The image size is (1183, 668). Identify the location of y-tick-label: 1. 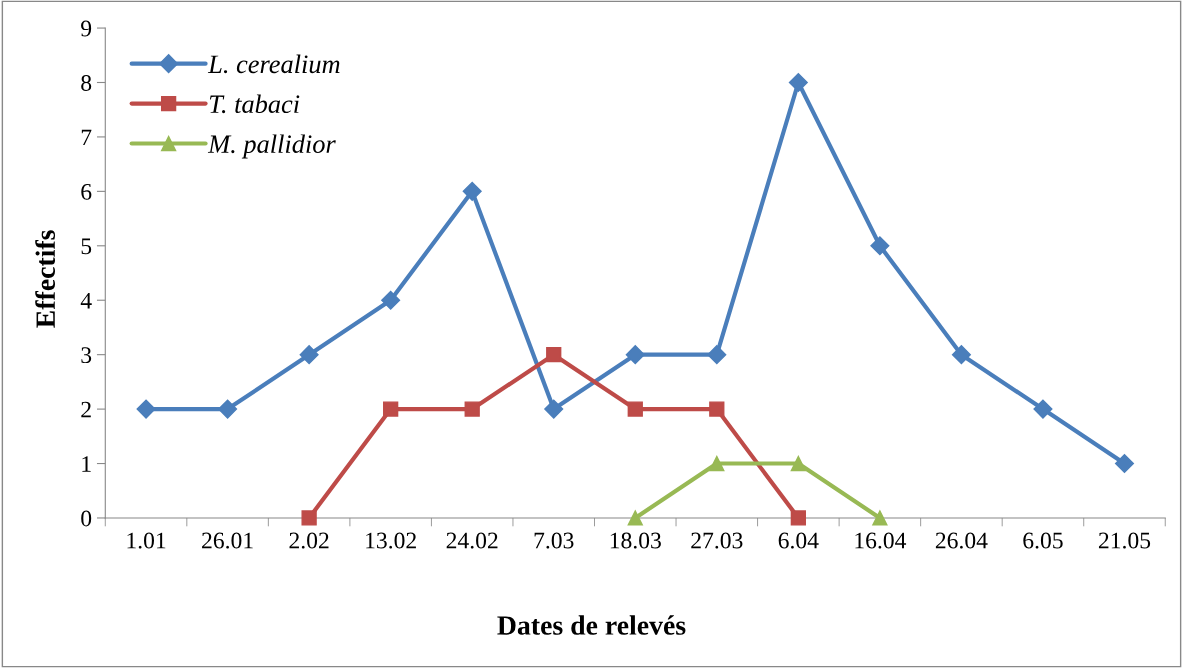
(86, 464).